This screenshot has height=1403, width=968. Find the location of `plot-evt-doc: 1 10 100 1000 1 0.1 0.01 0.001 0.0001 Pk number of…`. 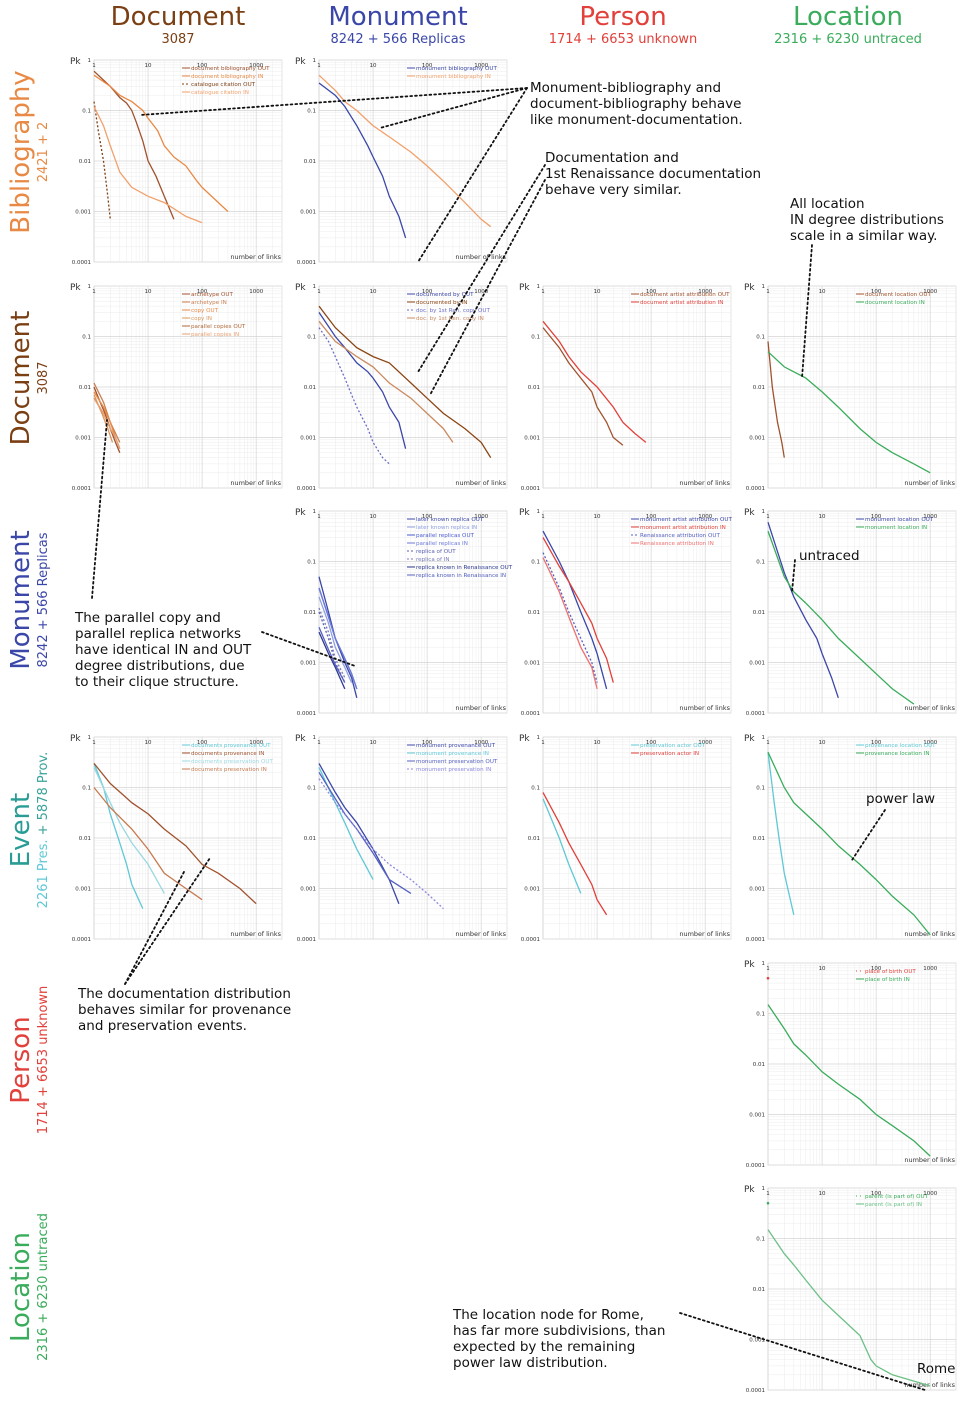

plot-evt-doc: 1 10 100 1000 1 0.1 0.01 0.001 0.0001 Pk number of… is located at coordinates (176, 838).